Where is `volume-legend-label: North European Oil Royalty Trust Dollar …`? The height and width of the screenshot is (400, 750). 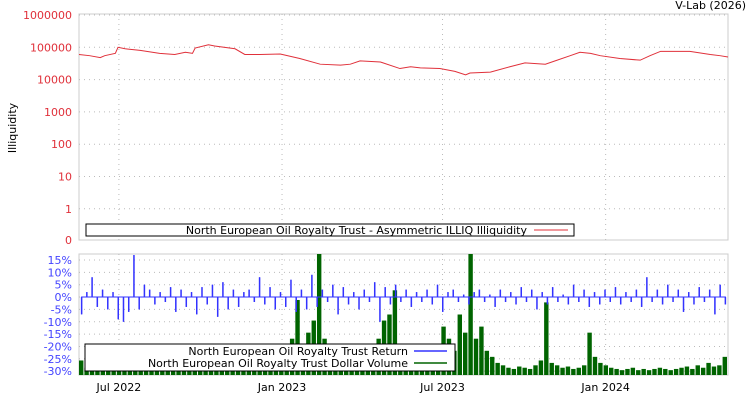 volume-legend-label: North European Oil Royalty Trust Dollar … is located at coordinates (278, 363).